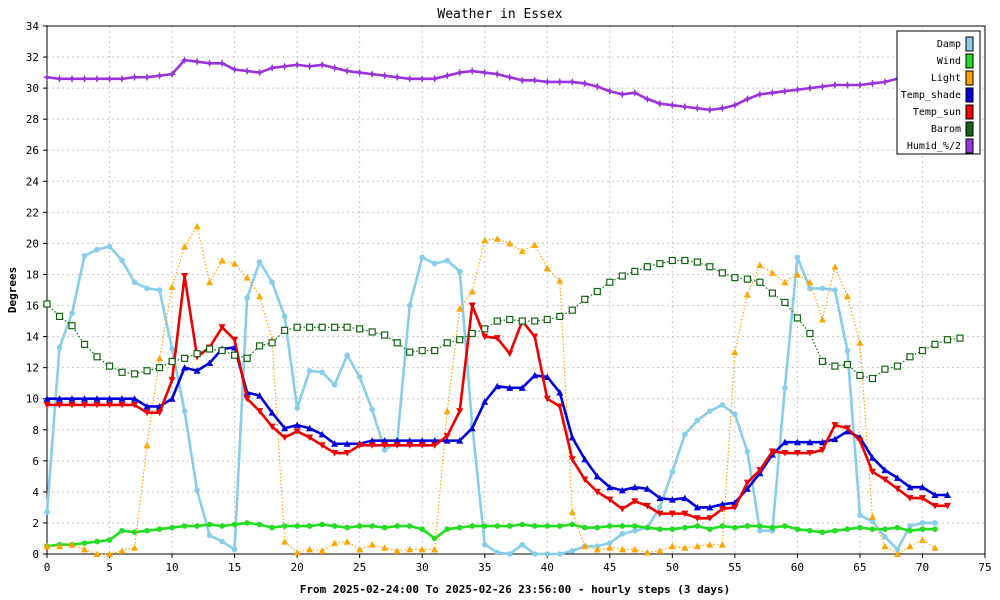  What do you see at coordinates (33, 337) in the screenshot?
I see `y-tick-label: 14` at bounding box center [33, 337].